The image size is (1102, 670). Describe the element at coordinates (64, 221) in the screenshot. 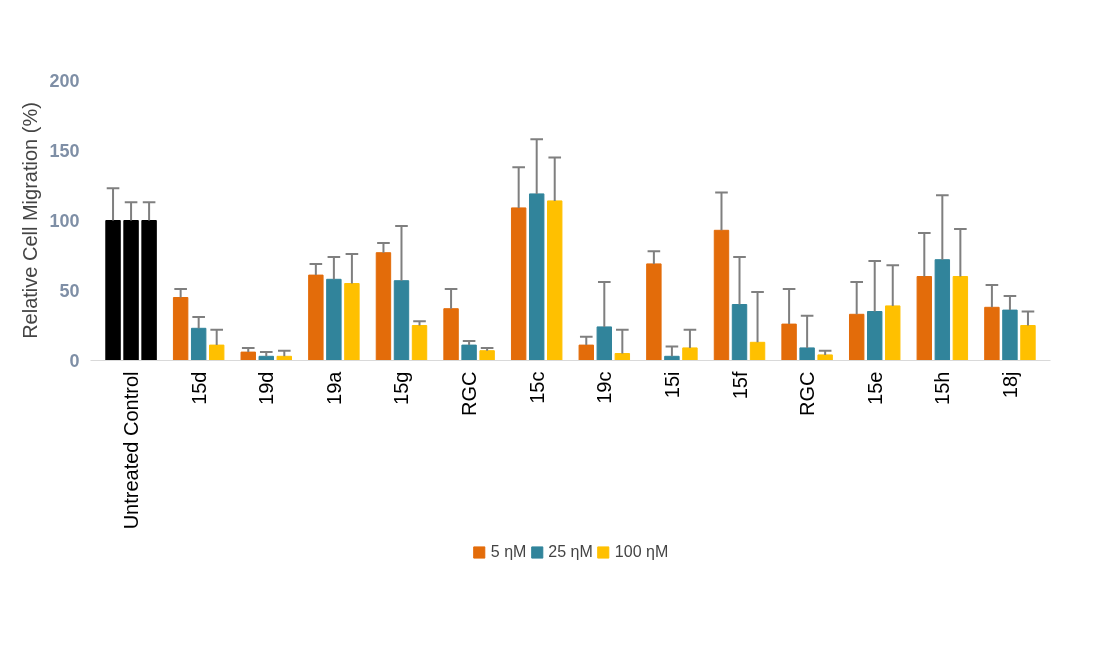

I see `y-tick-label: 100` at that location.